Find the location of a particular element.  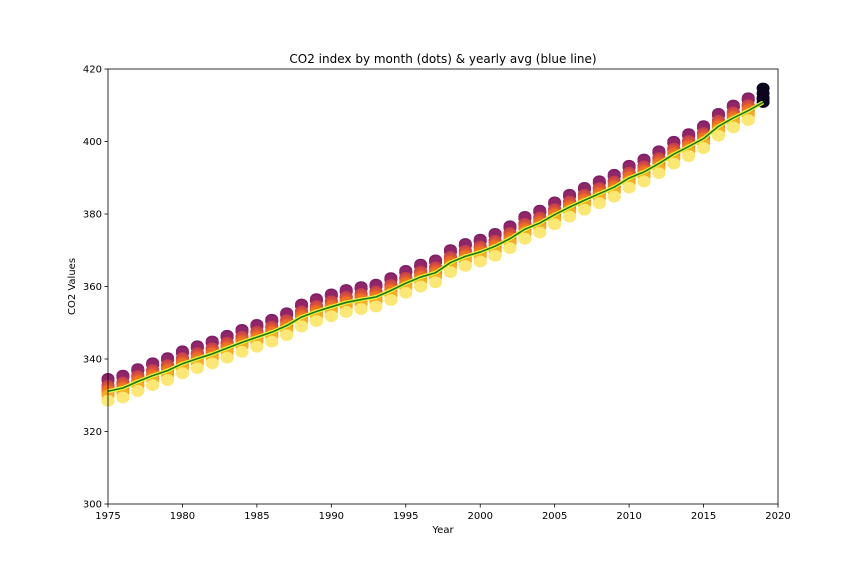

y-tick-label: 400 is located at coordinates (92, 142).